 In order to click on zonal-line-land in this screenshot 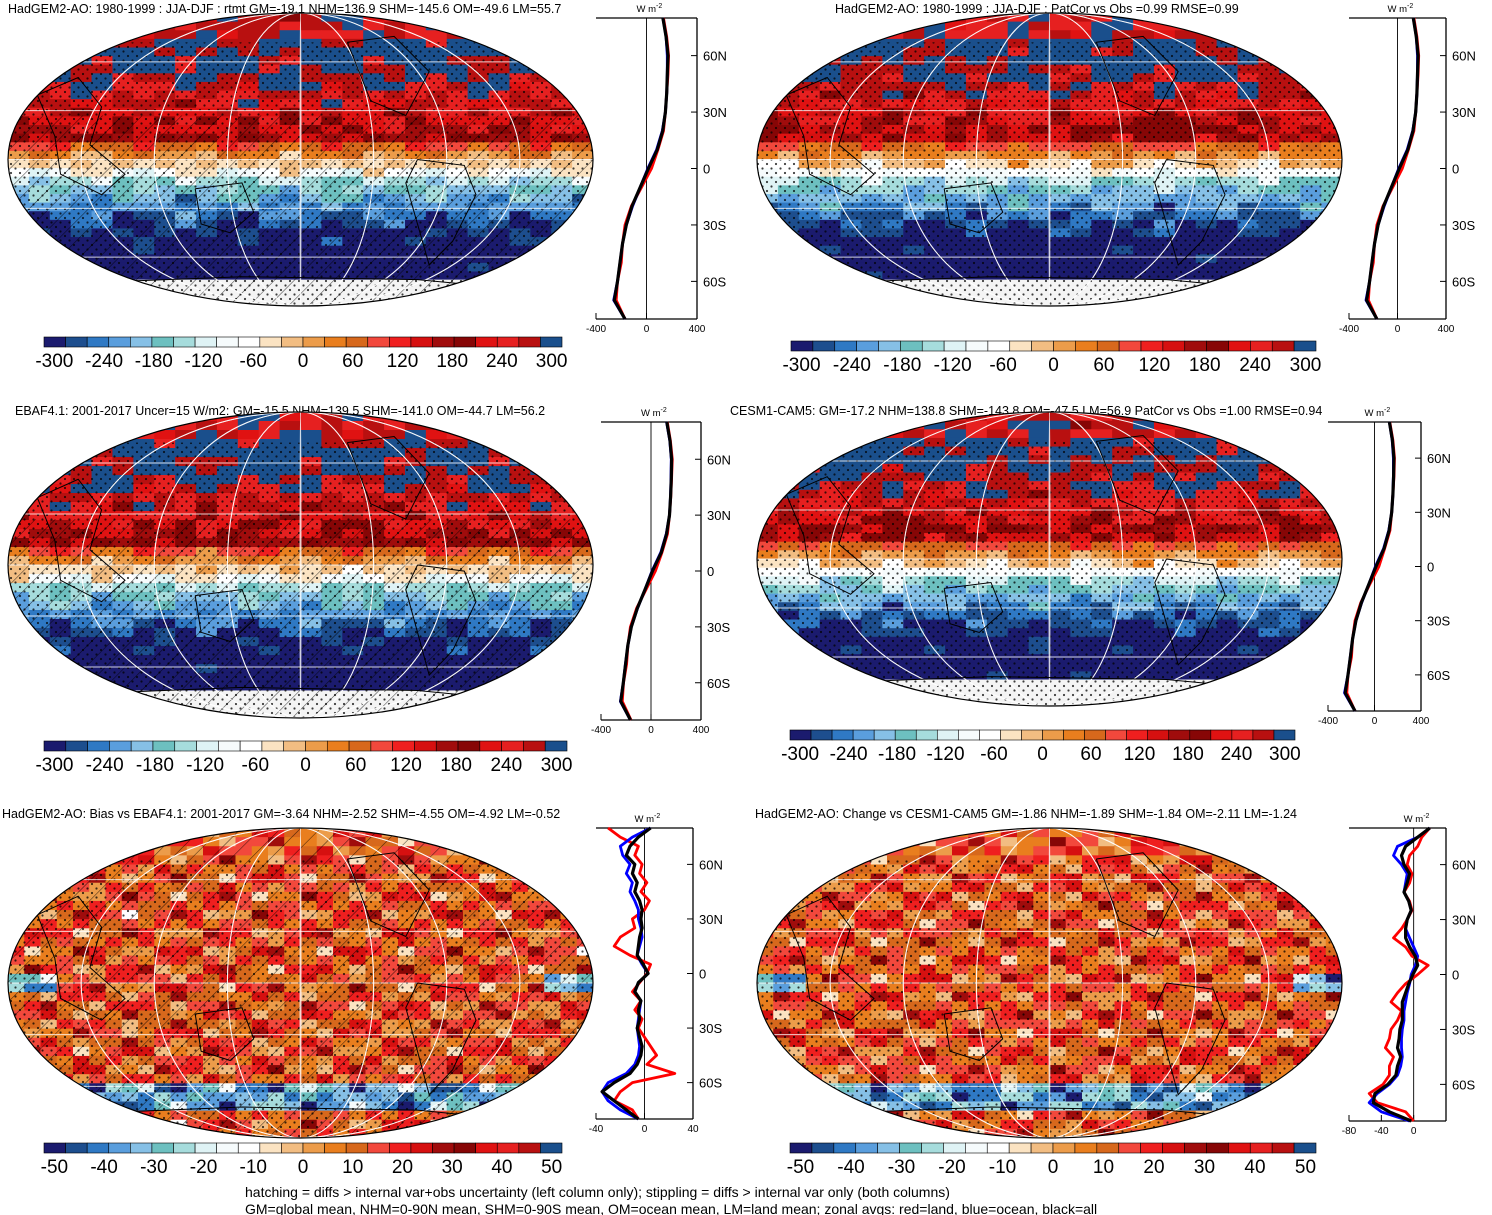, I will do `click(642, 168)`.